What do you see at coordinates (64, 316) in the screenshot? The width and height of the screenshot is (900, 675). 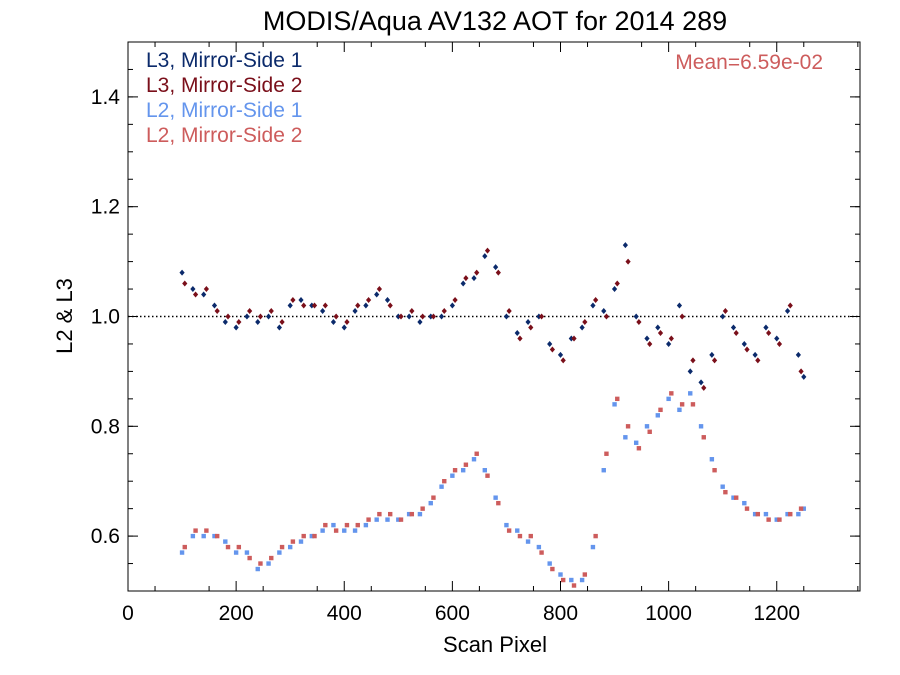 I see `y-axis-label: L2 & L3` at bounding box center [64, 316].